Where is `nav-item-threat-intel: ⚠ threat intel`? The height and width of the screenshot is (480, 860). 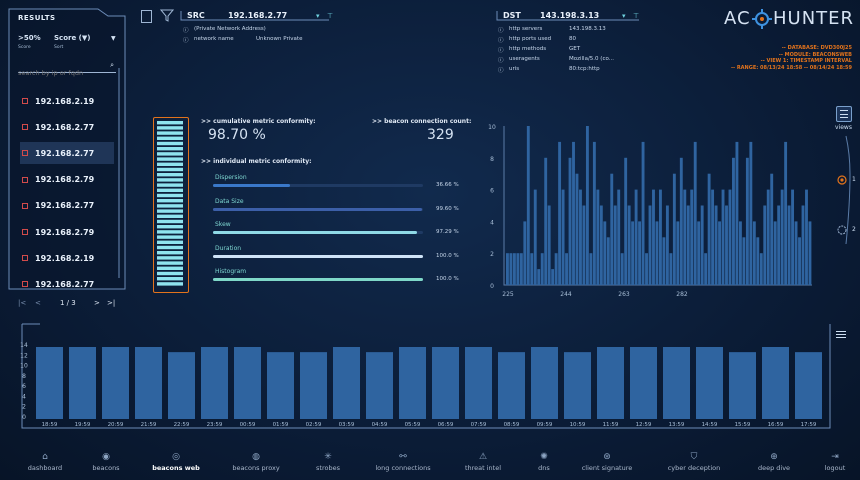 nav-item-threat-intel: ⚠ threat intel is located at coordinates (483, 462).